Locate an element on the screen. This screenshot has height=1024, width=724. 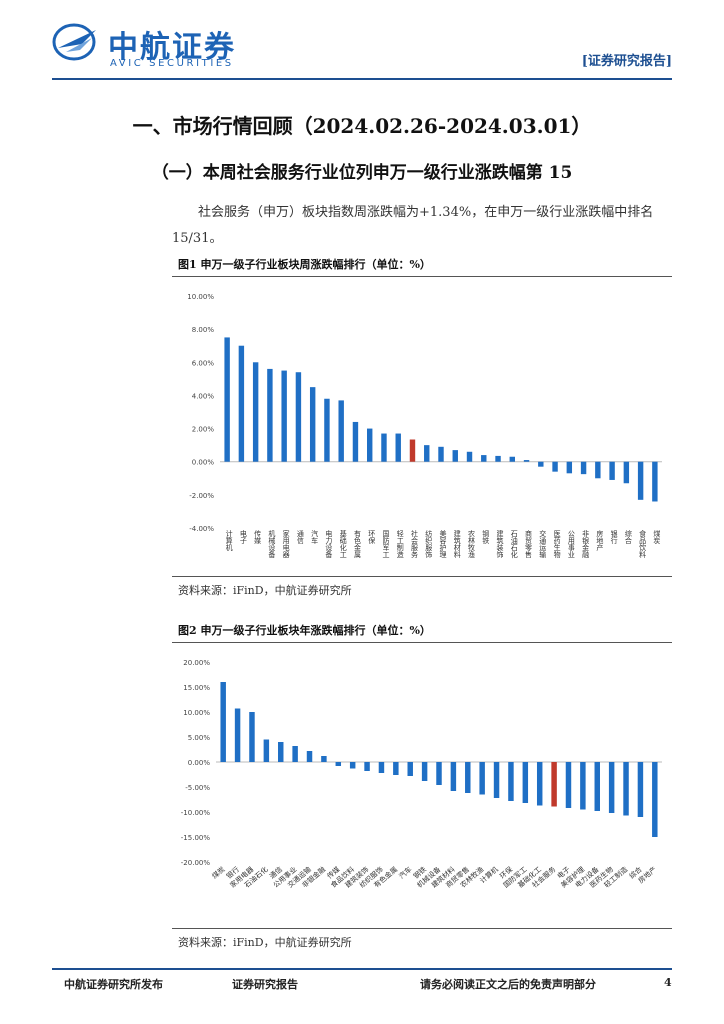
x-tick-label: 食品饮料 is located at coordinates (643, 544).